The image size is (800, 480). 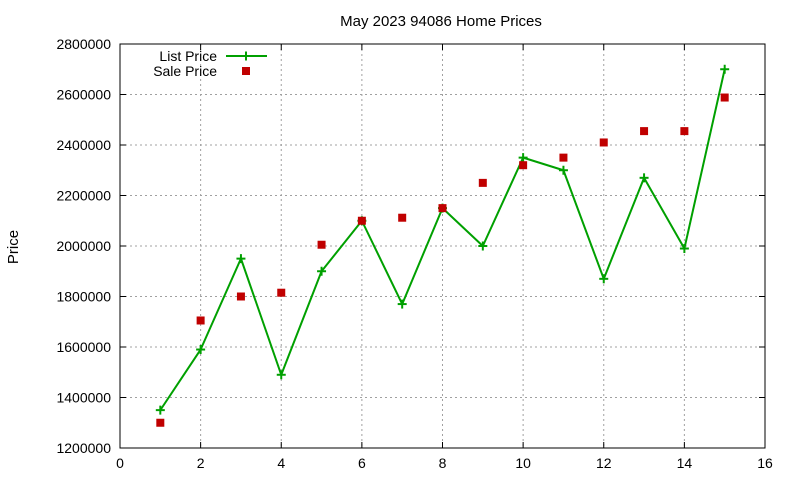 What do you see at coordinates (685, 463) in the screenshot?
I see `x-tick-label: 14` at bounding box center [685, 463].